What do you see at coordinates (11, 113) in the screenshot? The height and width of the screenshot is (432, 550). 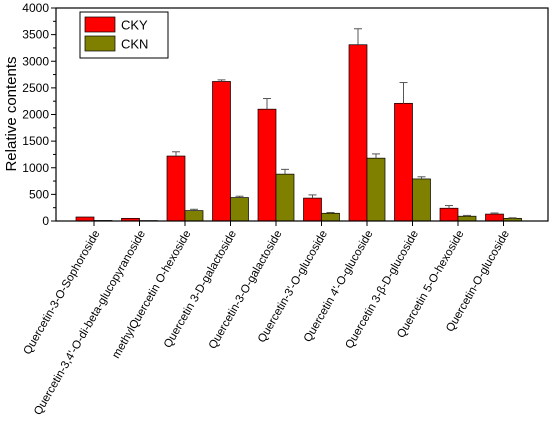 I see `y-axis-title: Relative contents` at bounding box center [11, 113].